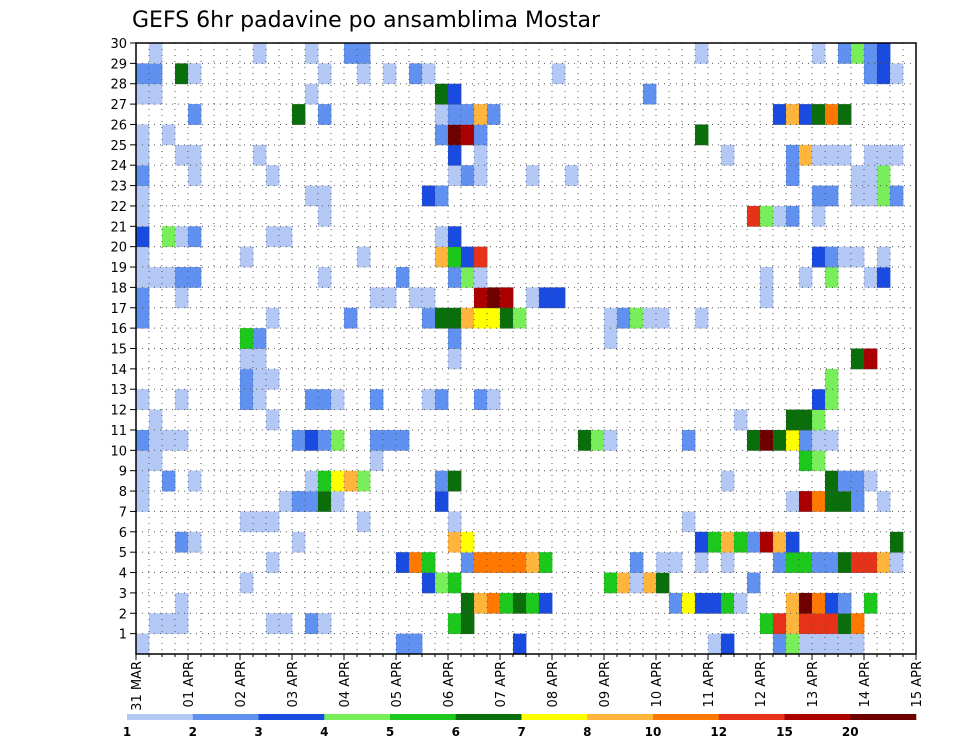  Describe the element at coordinates (118, 288) in the screenshot. I see `y-tick-label: 18` at that location.